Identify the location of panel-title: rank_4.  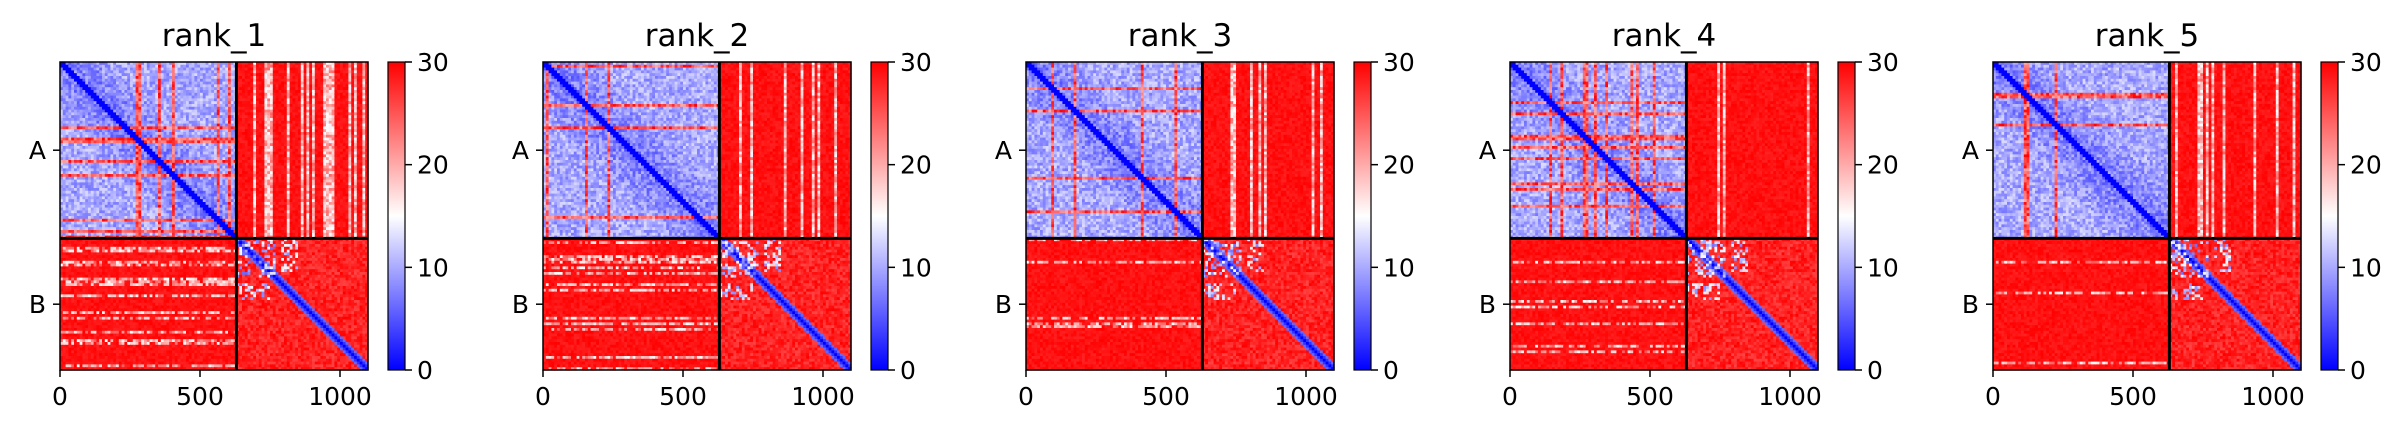
(1664, 36).